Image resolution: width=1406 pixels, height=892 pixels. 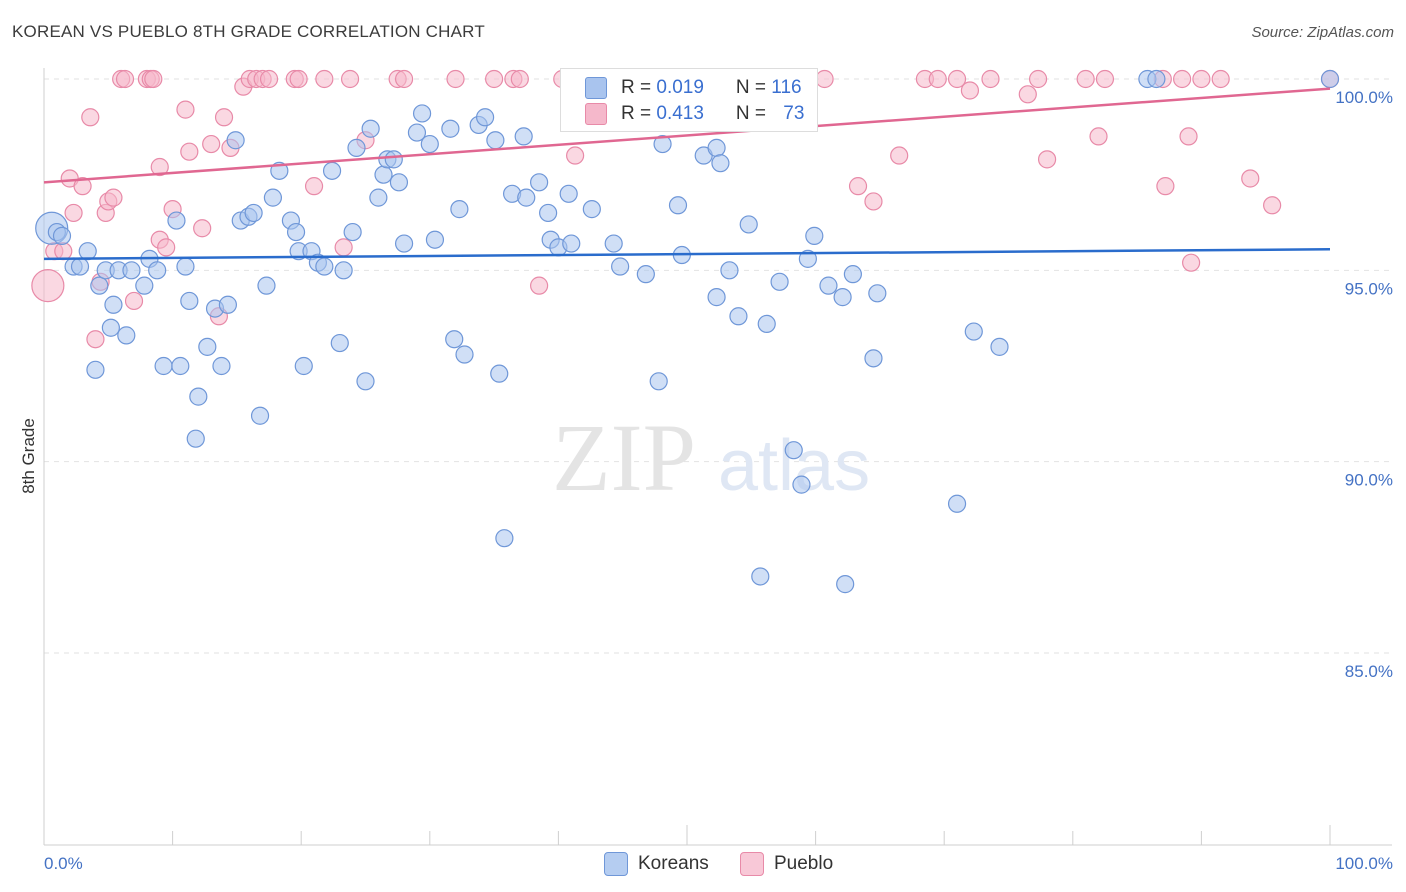 I want to click on y-tick-label: 100.0%, so click(x=1364, y=97).